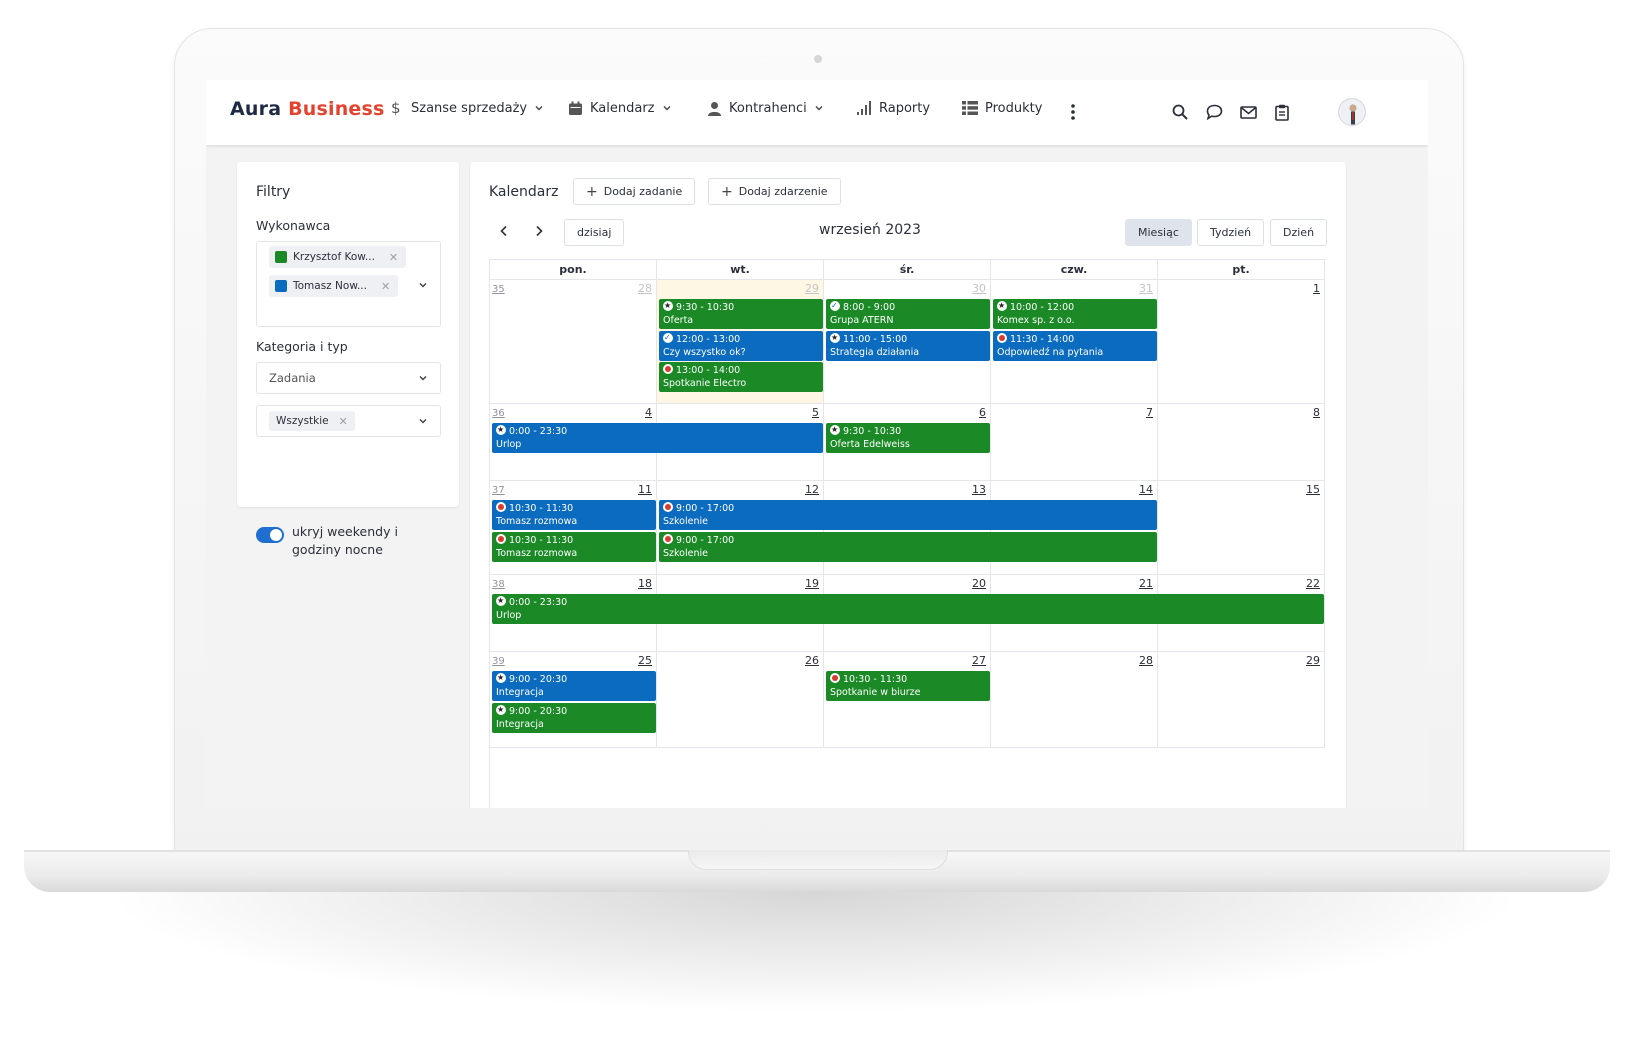 This screenshot has width=1631, height=1049. Describe the element at coordinates (908, 314) in the screenshot. I see `calendar-event: 8:00 - 9:00 Grupa ATERN` at that location.